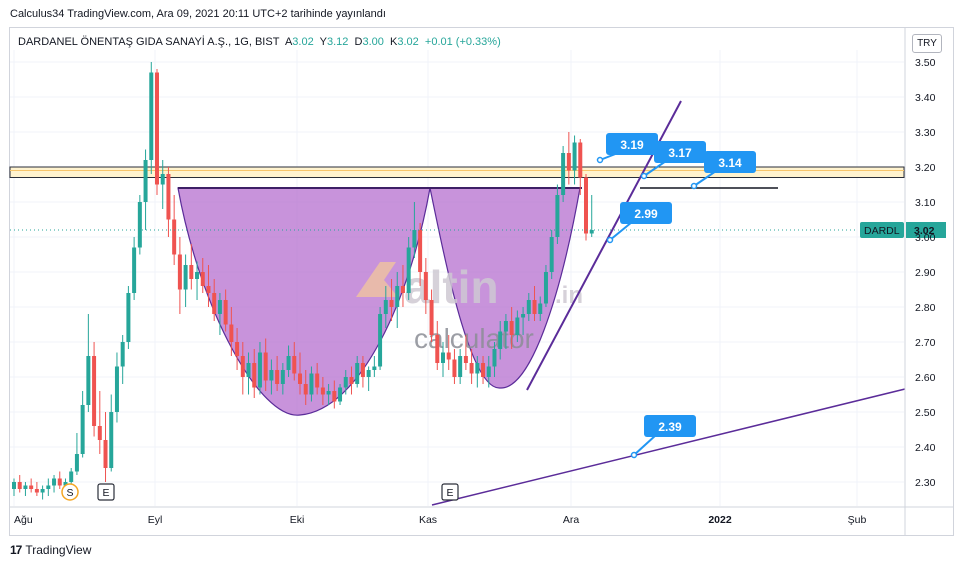  Describe the element at coordinates (323, 42) in the screenshot. I see `legend-high-label: Y` at that location.